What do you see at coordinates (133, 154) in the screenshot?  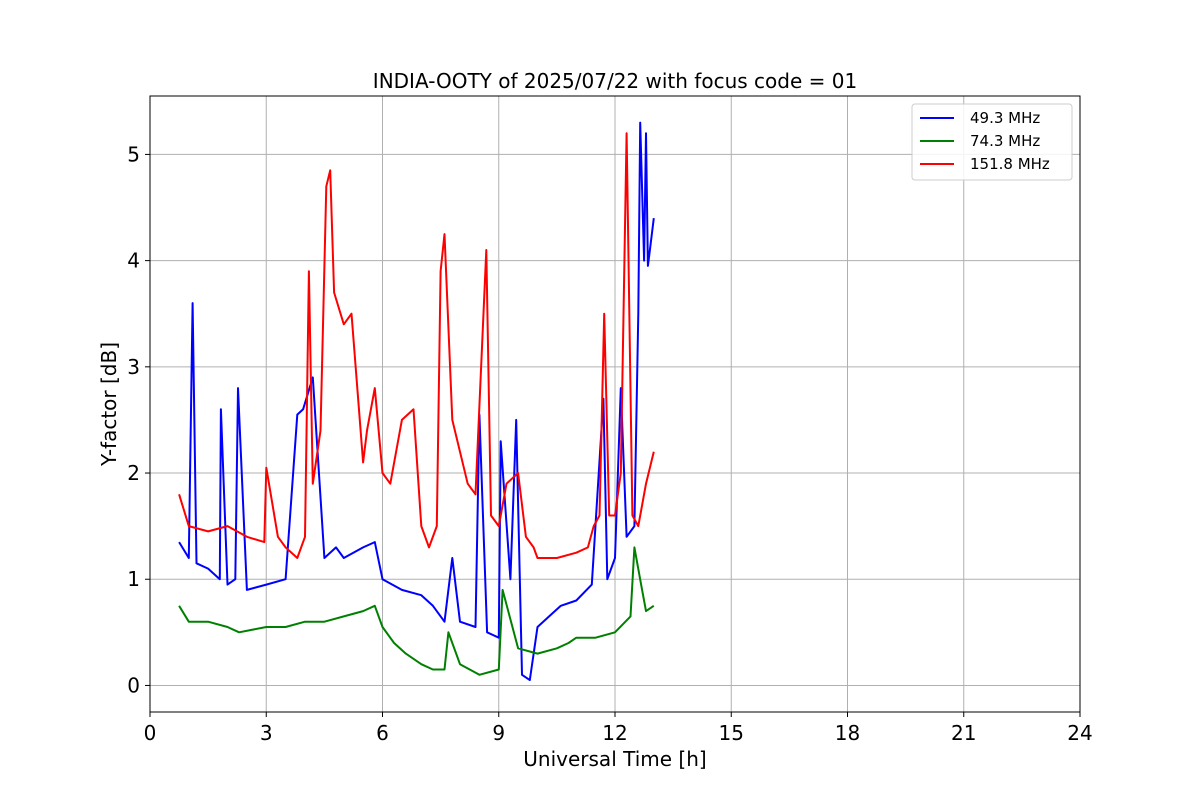 I see `y-tick-label: 5` at bounding box center [133, 154].